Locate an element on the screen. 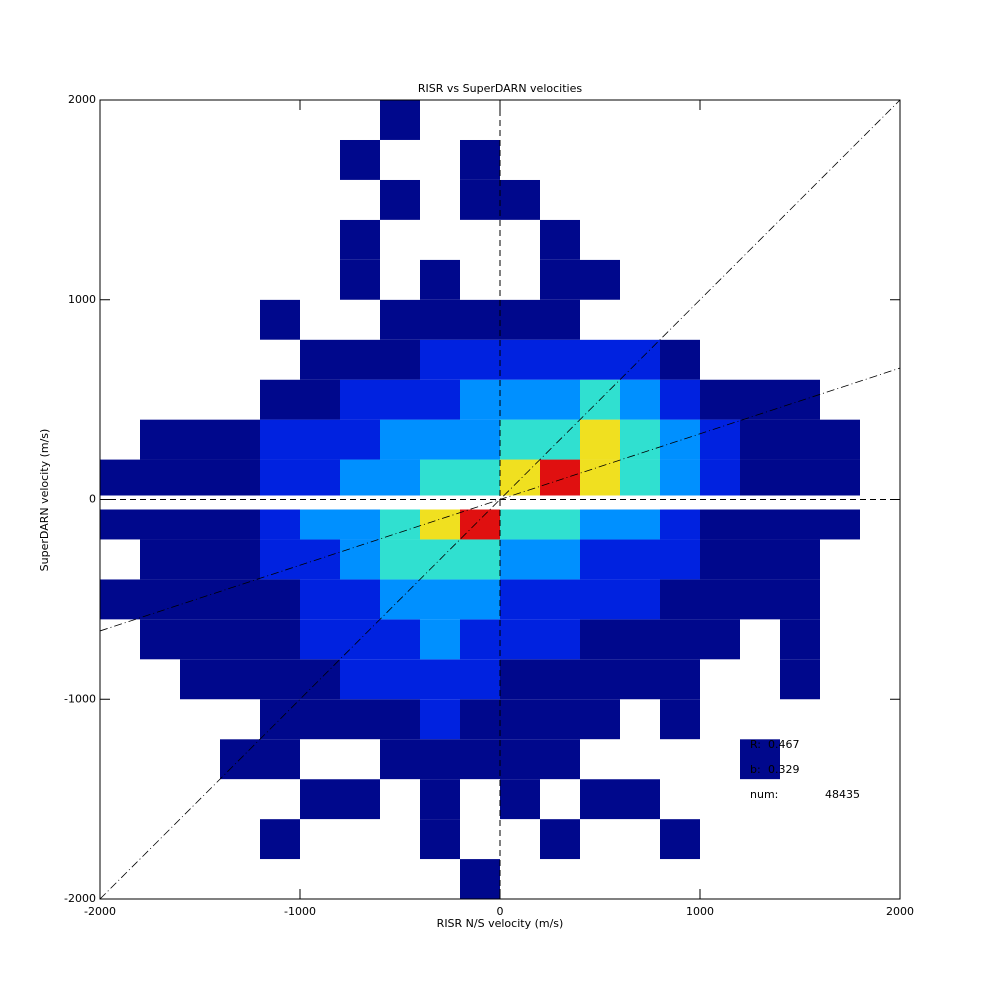  stat-label: num: is located at coordinates (764, 794).